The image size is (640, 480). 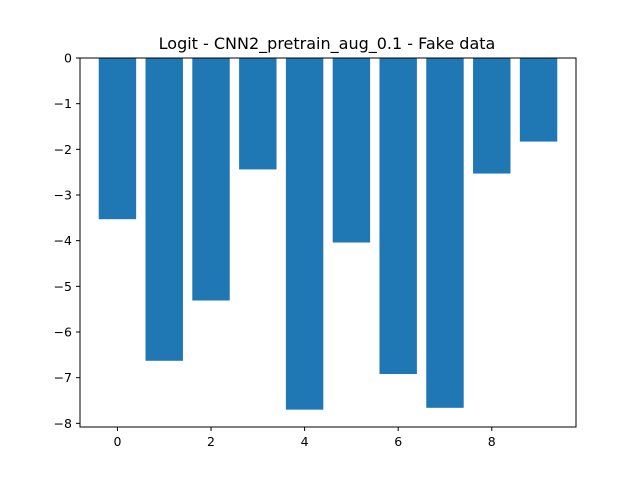 What do you see at coordinates (398, 441) in the screenshot?
I see `x-tick-label: 6` at bounding box center [398, 441].